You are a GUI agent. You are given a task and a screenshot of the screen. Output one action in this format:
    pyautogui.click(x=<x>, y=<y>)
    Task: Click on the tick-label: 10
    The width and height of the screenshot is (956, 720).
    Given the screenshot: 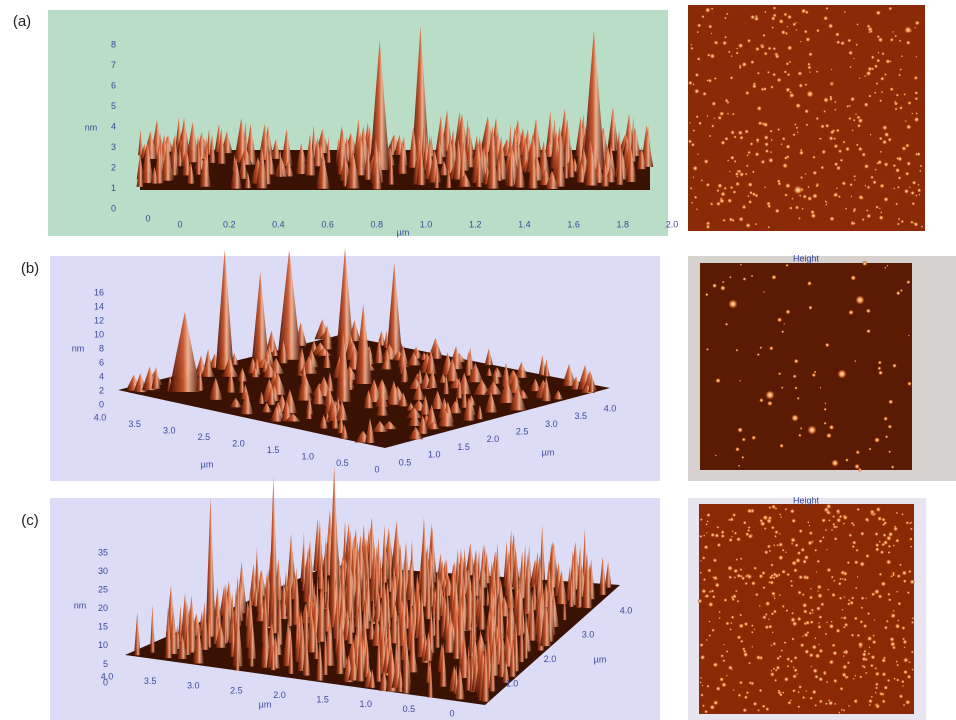 What is the action you would take?
    pyautogui.click(x=99, y=334)
    